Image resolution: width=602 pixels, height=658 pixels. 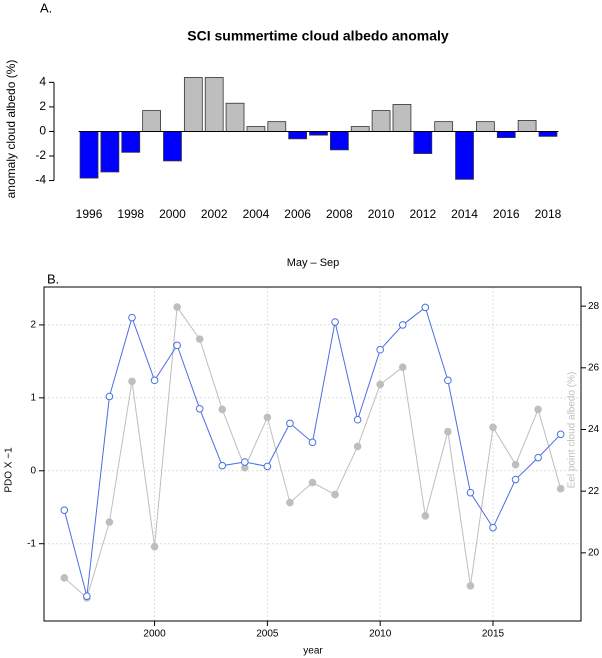 I want to click on panel-label: B., so click(x=53, y=278).